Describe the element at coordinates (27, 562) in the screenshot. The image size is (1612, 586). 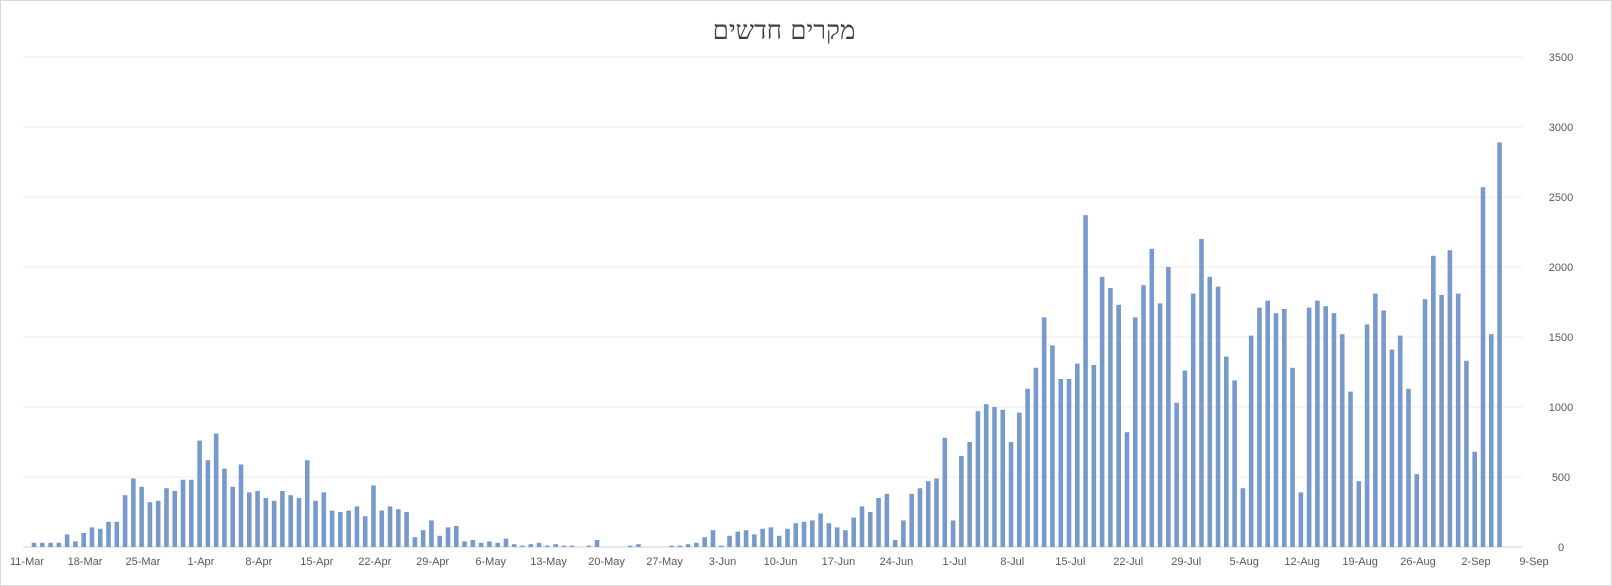
I see `x-tick-label: 11-Mar` at that location.